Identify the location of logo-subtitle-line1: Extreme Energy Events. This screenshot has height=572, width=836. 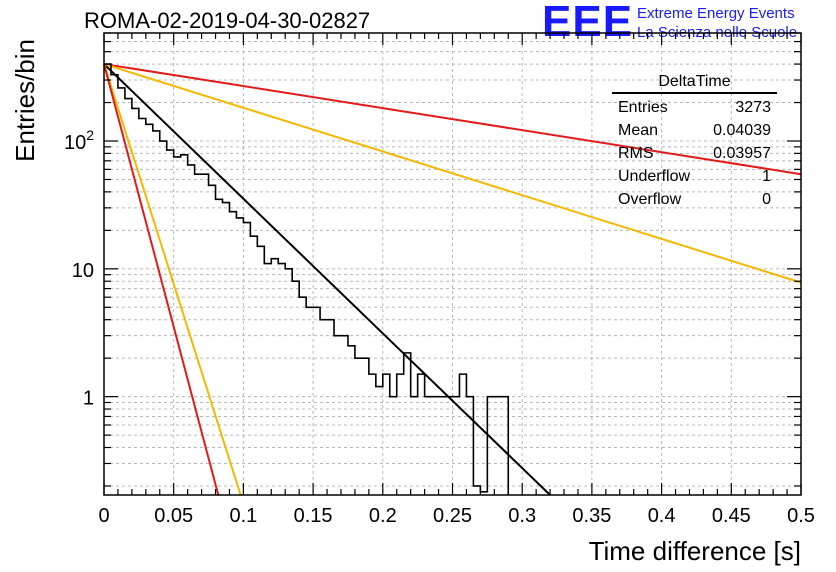
(716, 13).